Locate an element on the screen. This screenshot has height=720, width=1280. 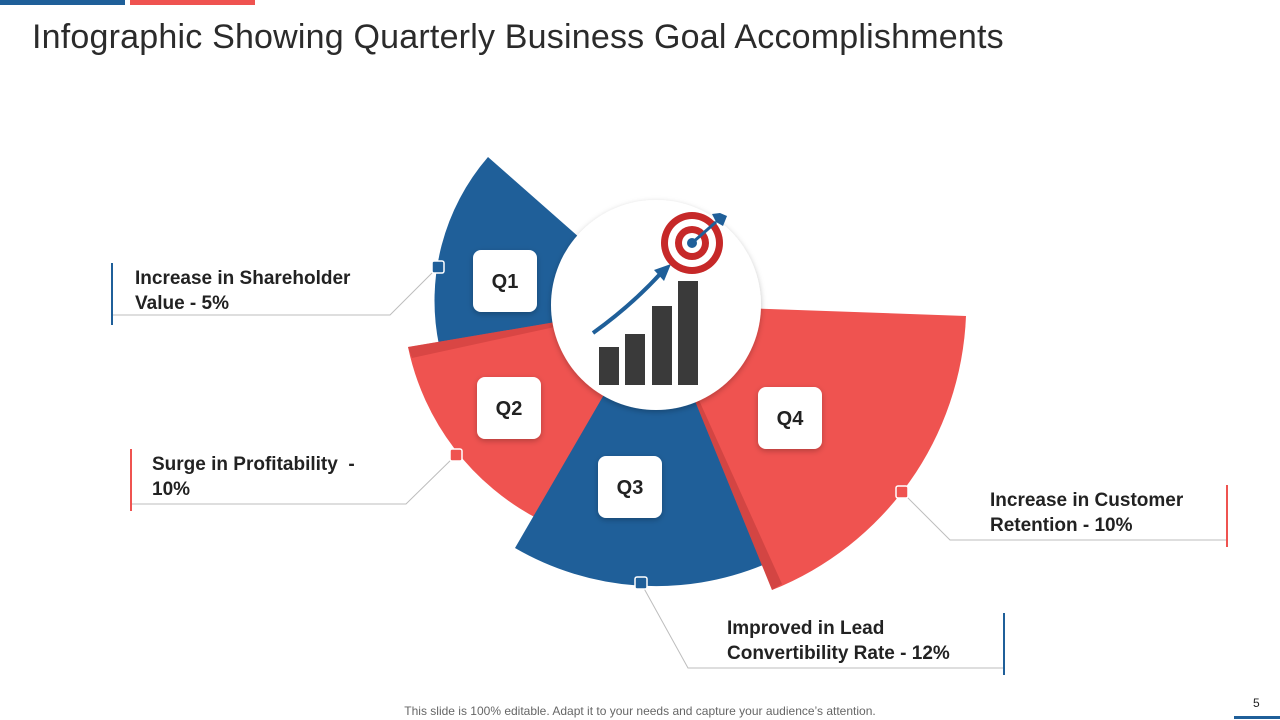
q4-label: Q4 is located at coordinates (791, 419).